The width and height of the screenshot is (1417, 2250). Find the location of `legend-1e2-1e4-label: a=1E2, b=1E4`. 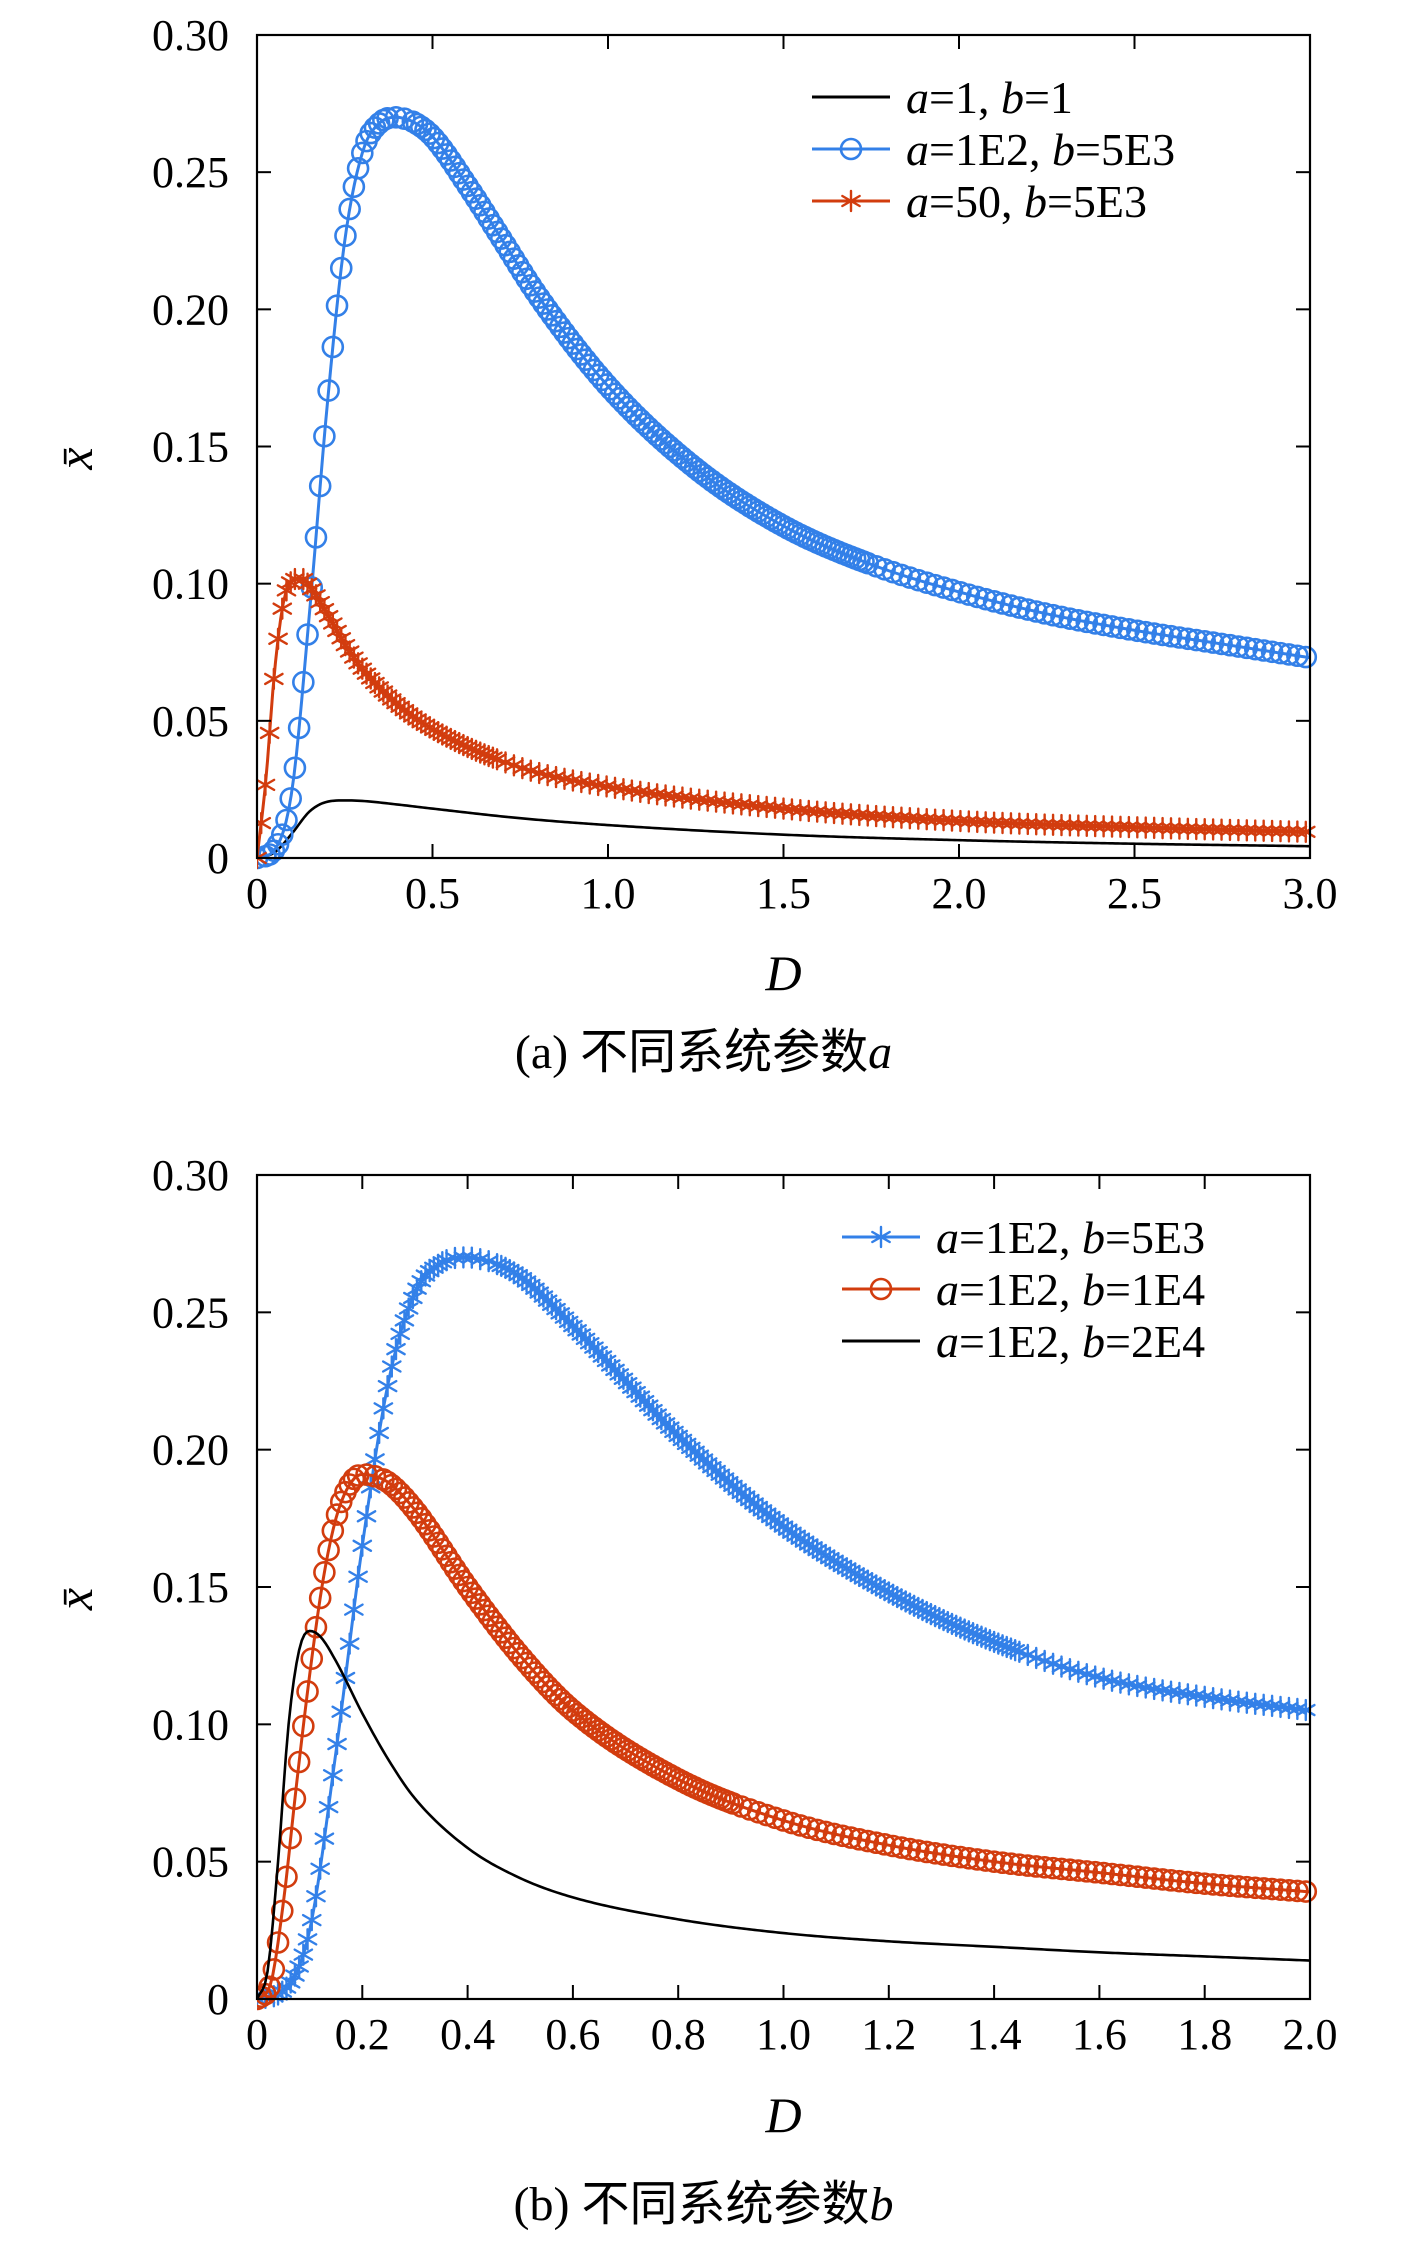

legend-1e2-1e4-label: a=1E2, b=1E4 is located at coordinates (1070, 1289).